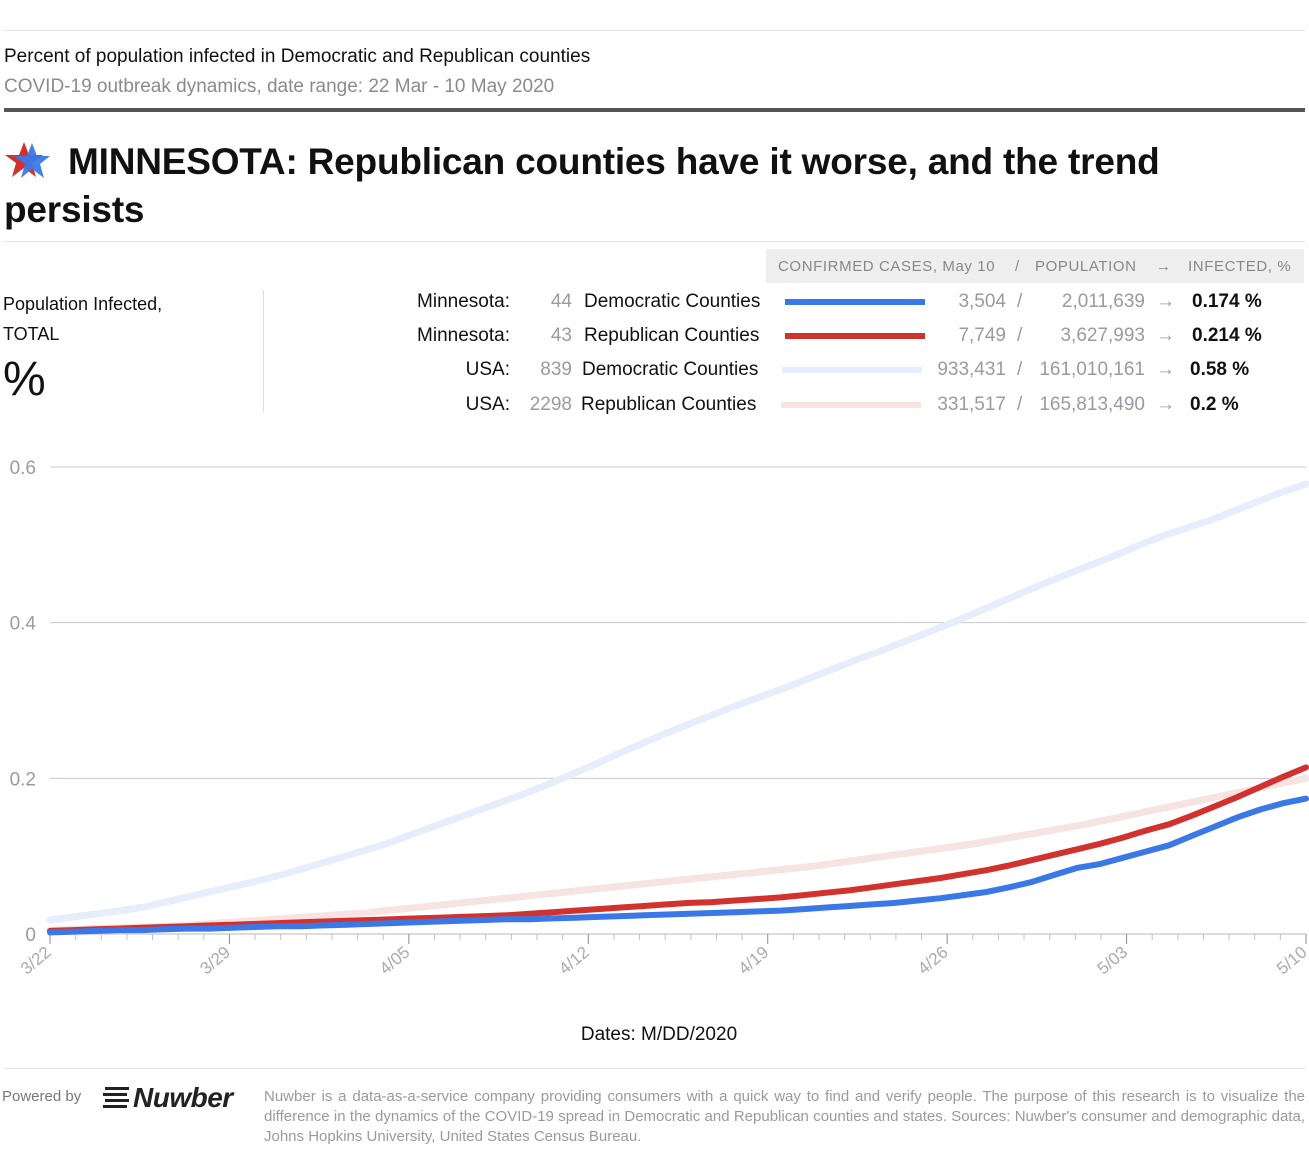  I want to click on x-tick-label: 4/26, so click(933, 961).